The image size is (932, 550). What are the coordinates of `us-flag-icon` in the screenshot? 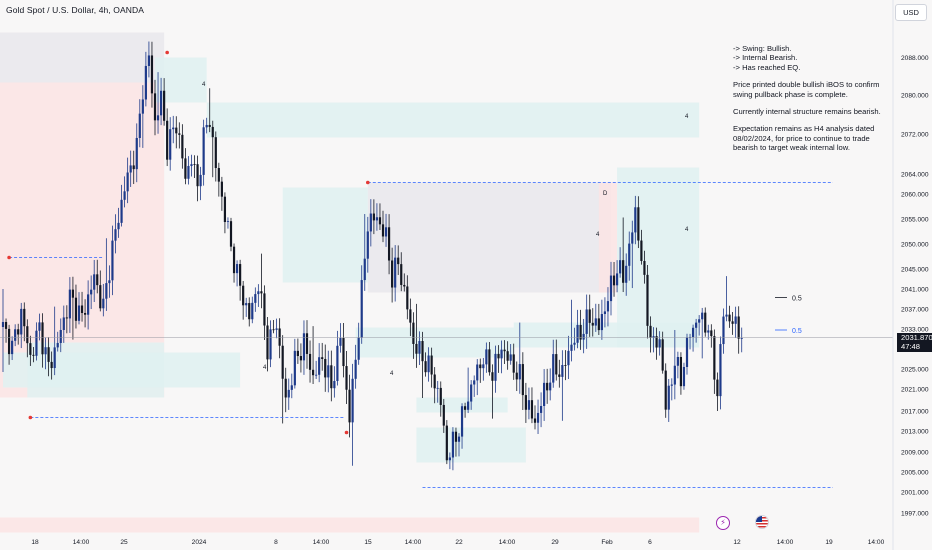 It's located at (762, 522).